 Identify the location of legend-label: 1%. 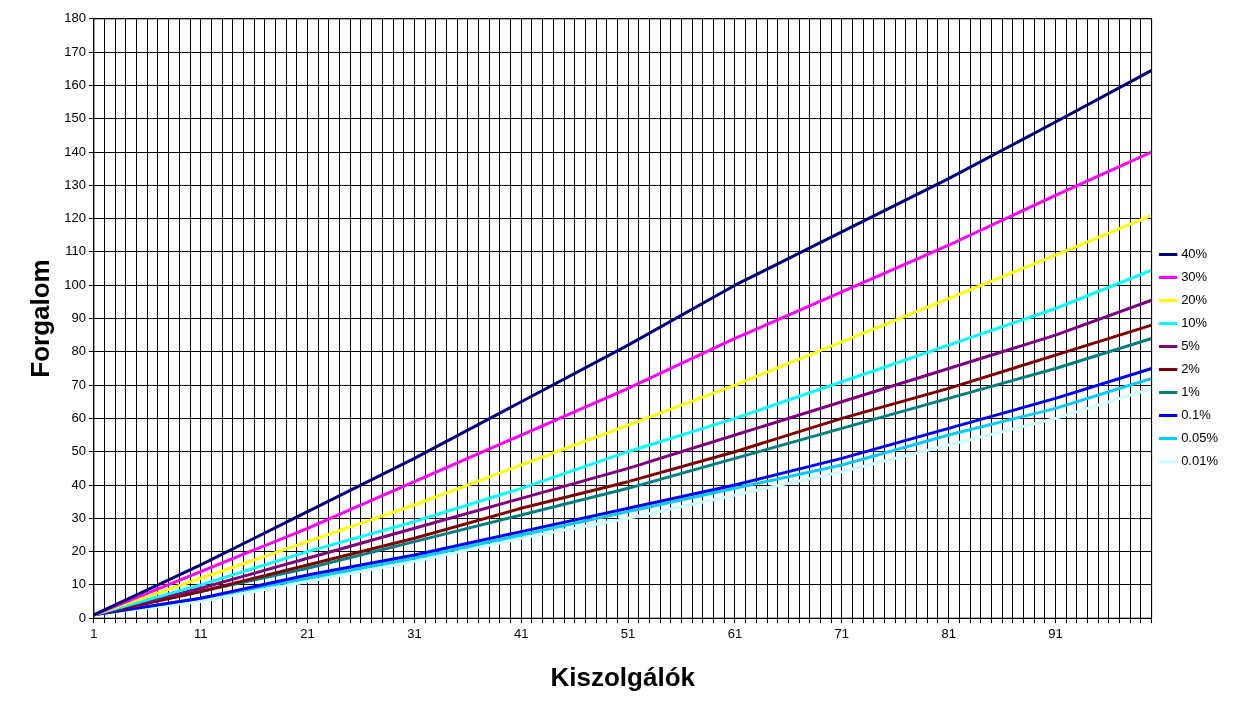
(1191, 392).